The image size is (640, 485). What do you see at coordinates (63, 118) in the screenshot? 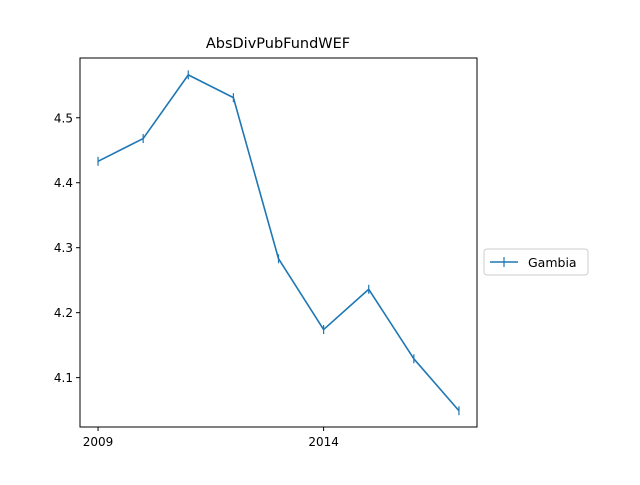
I see `y-tick-label: 4.5` at bounding box center [63, 118].